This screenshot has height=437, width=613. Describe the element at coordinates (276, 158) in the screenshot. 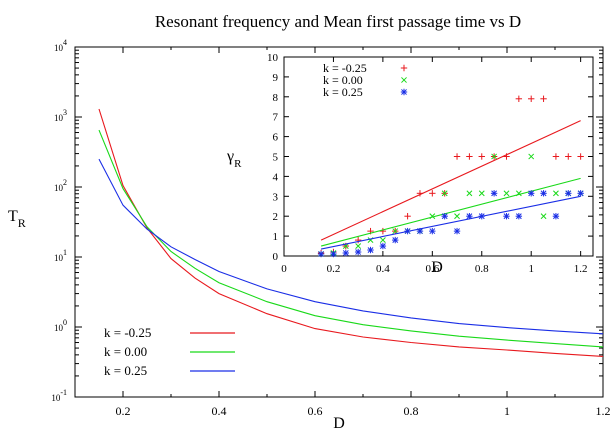

I see `inset-y-tick-label: 5` at that location.